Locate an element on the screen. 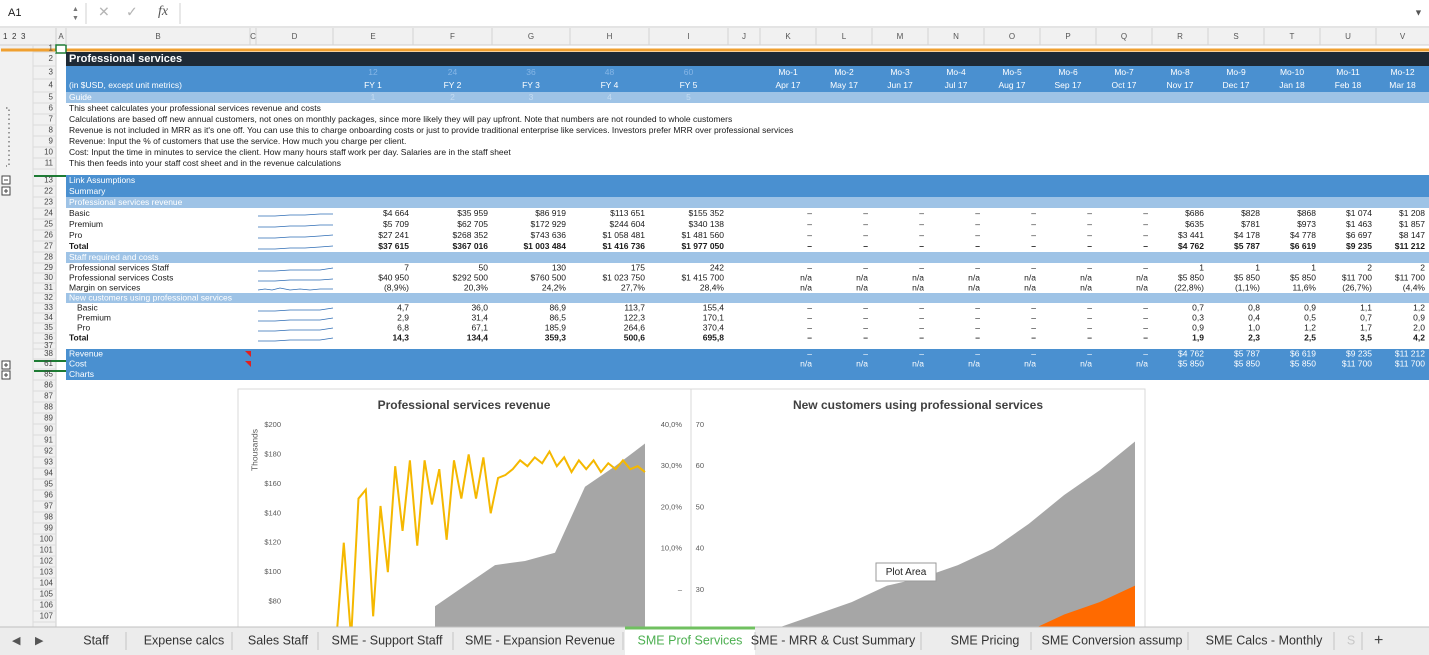  cell: 4,7 is located at coordinates (403, 307).